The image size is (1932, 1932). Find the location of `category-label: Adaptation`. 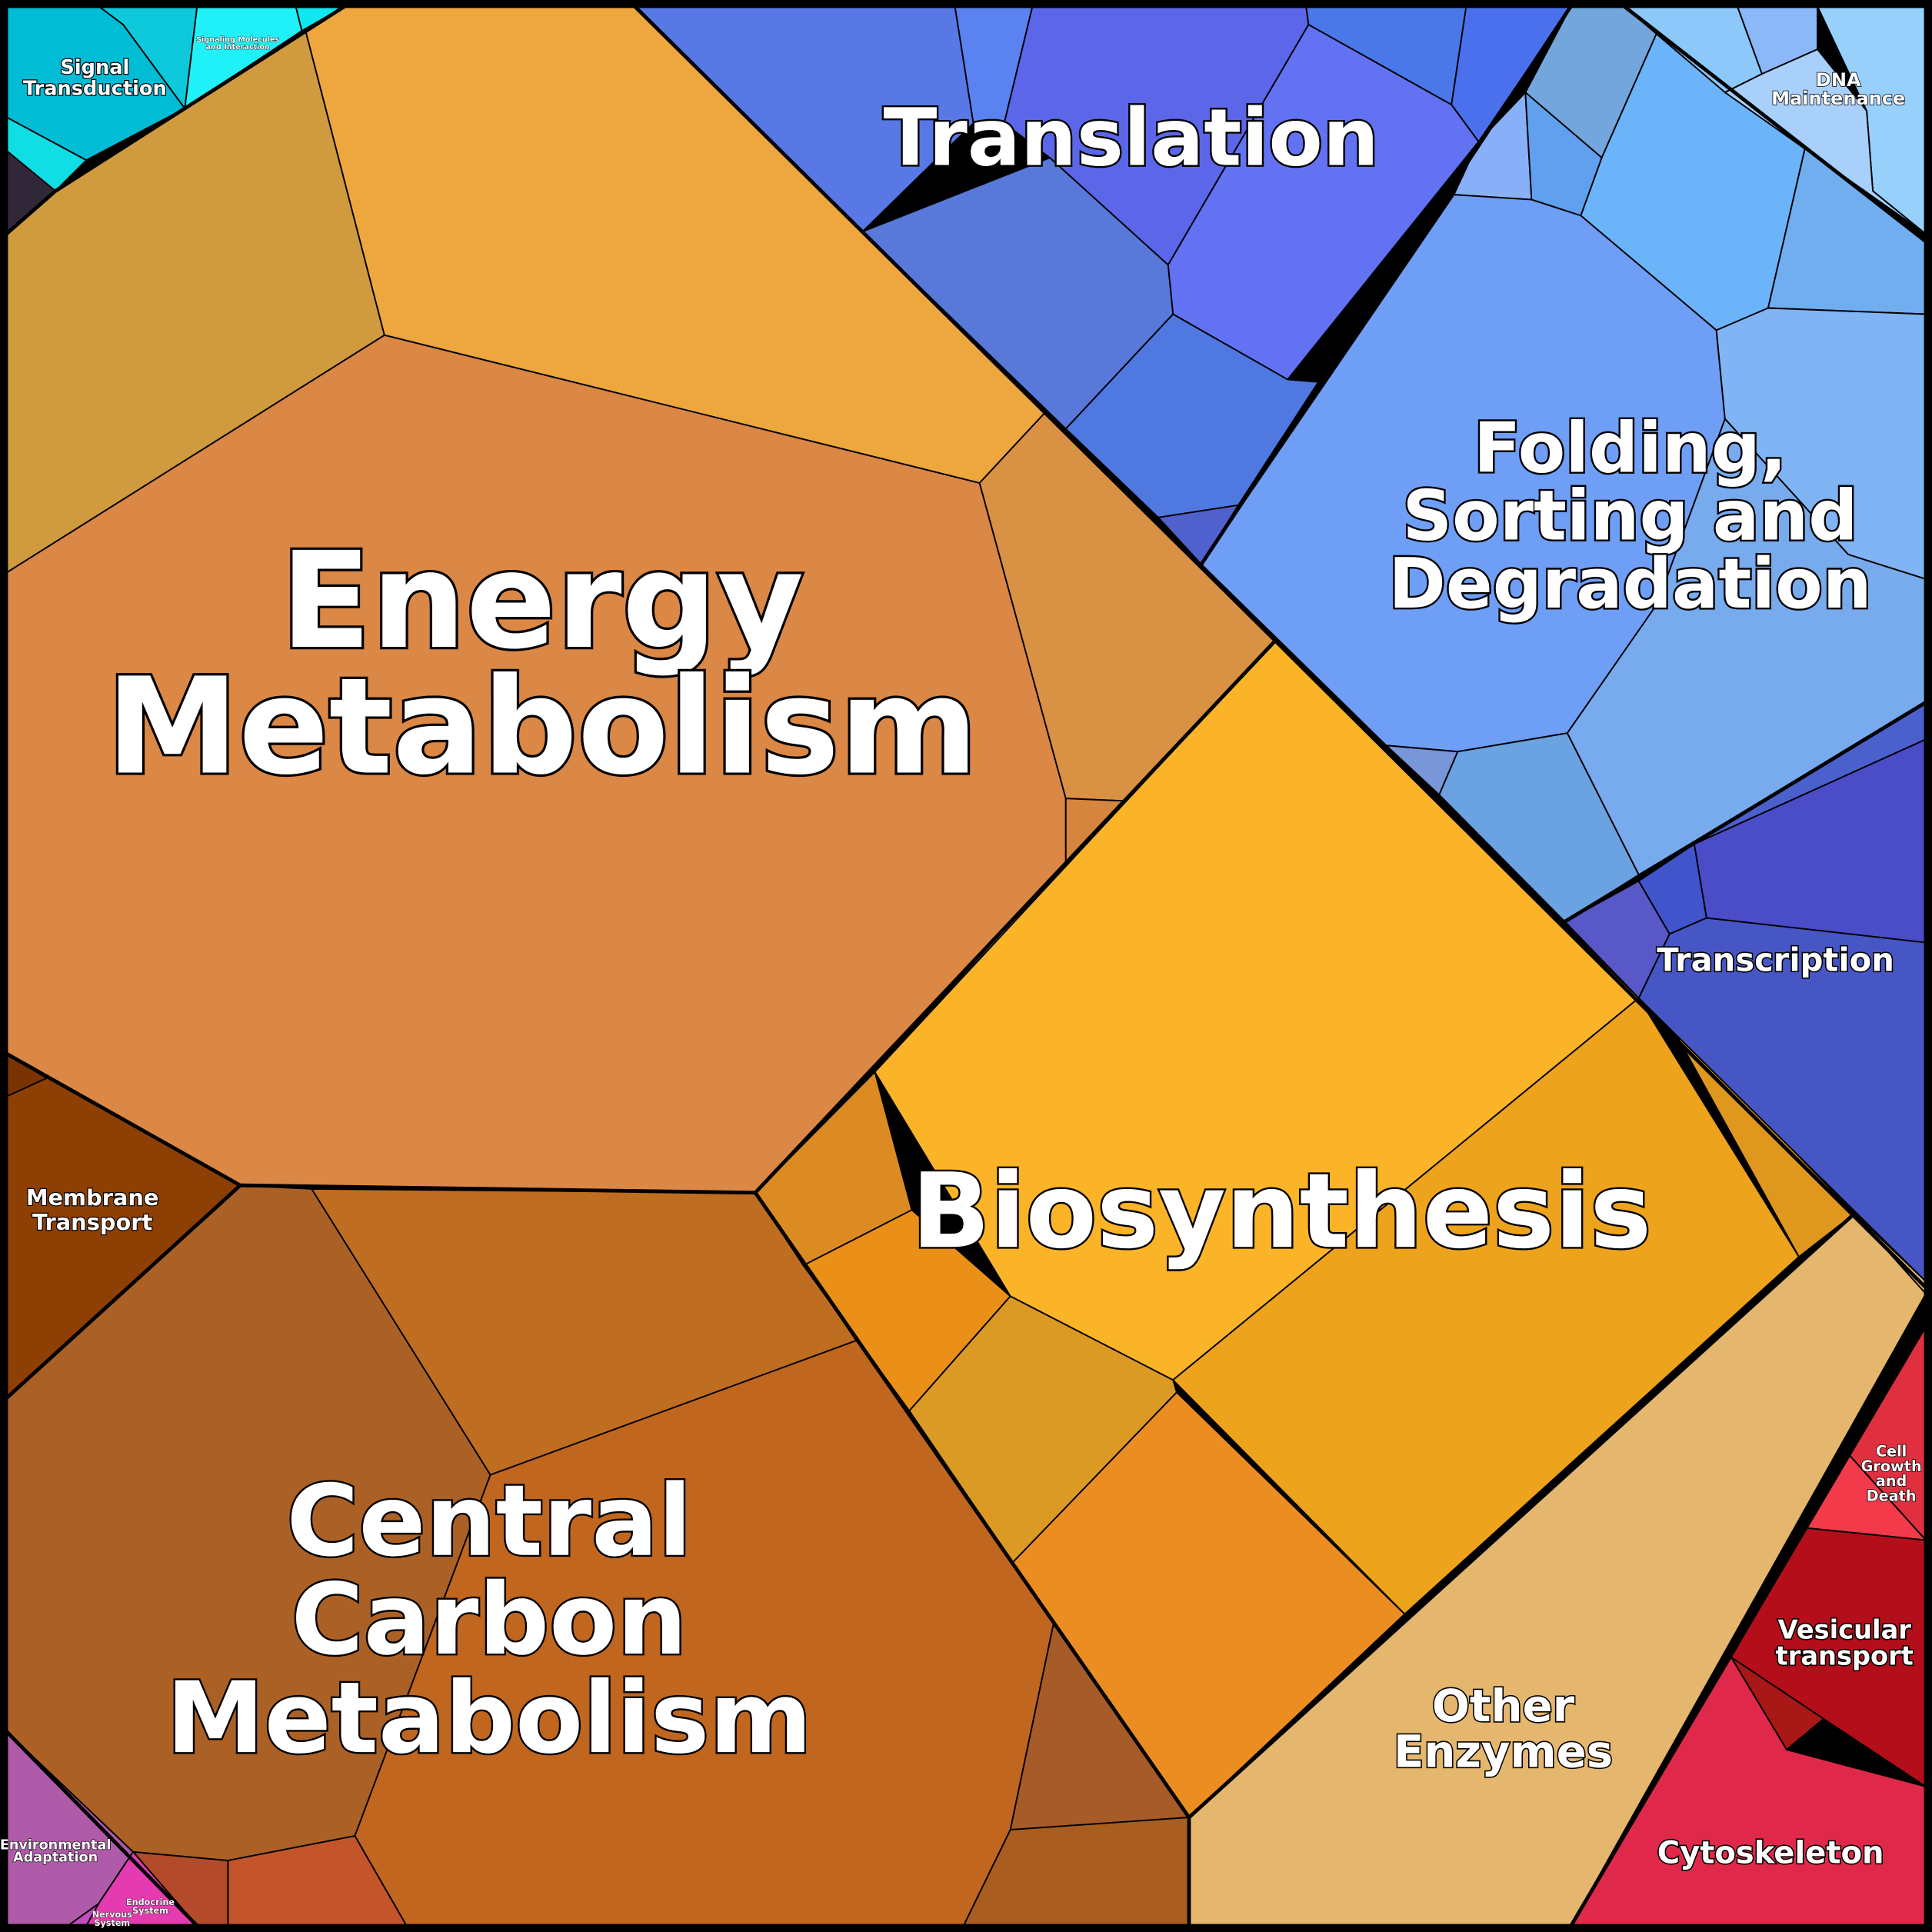

category-label: Adaptation is located at coordinates (55, 1858).